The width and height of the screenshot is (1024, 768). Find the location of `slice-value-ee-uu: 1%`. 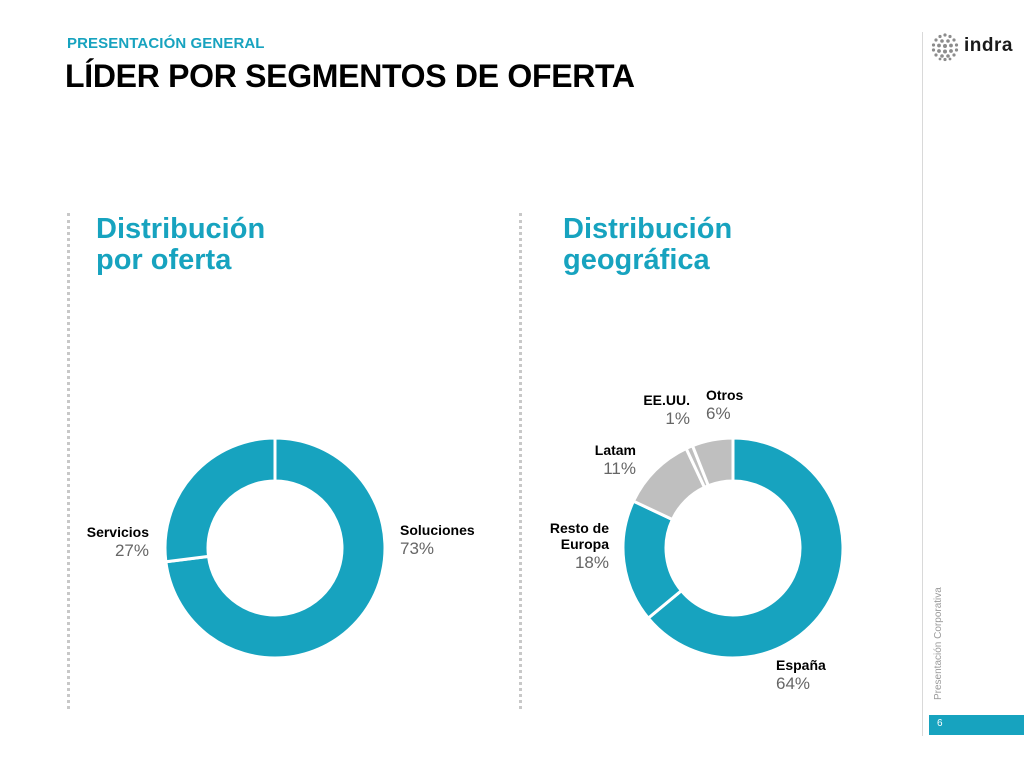

slice-value-ee-uu: 1% is located at coordinates (677, 418).